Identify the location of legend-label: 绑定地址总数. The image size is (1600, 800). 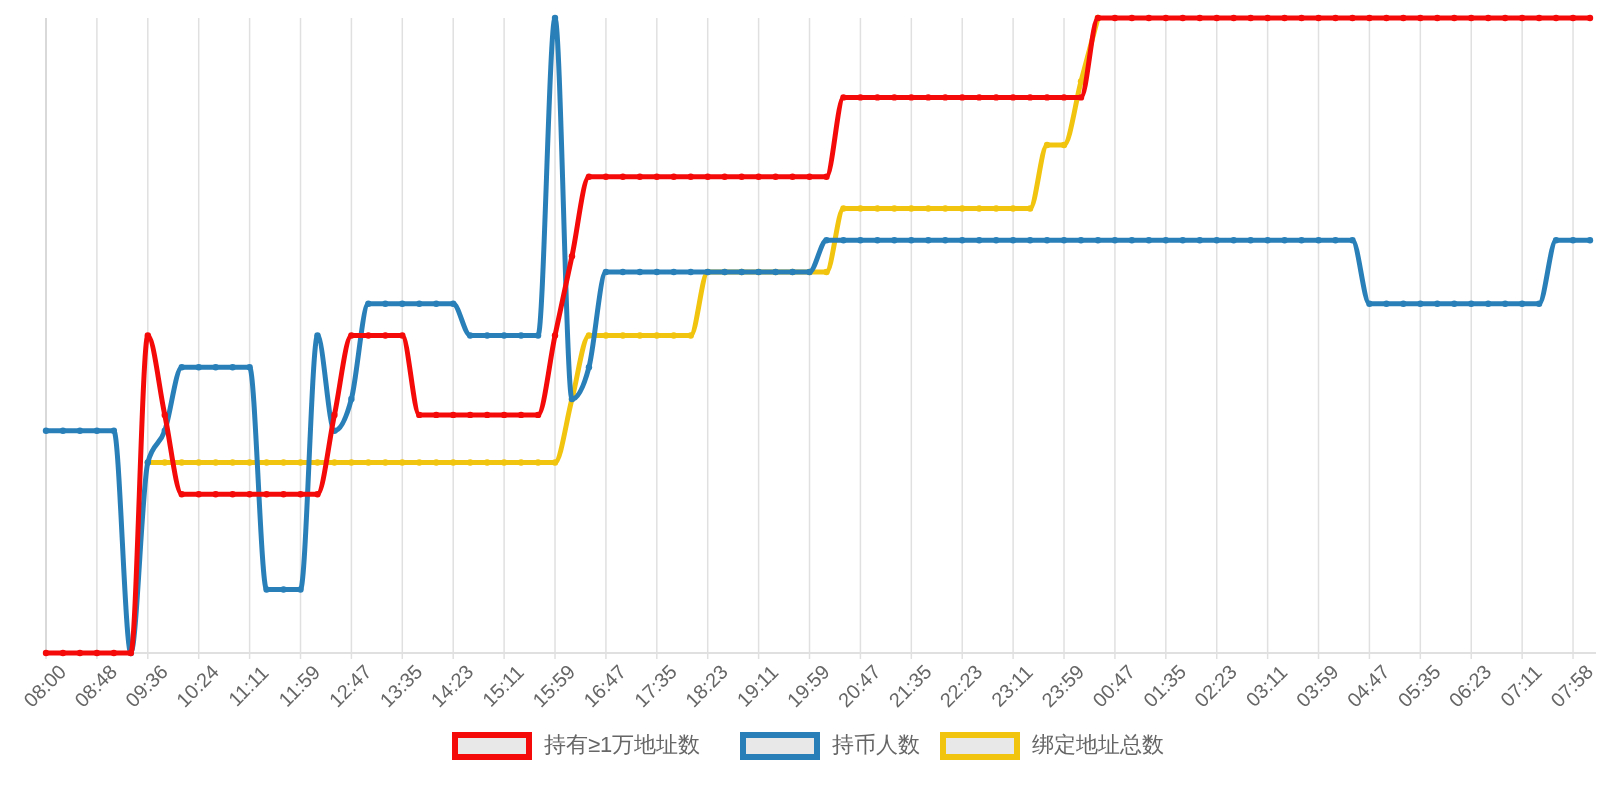
(1098, 744).